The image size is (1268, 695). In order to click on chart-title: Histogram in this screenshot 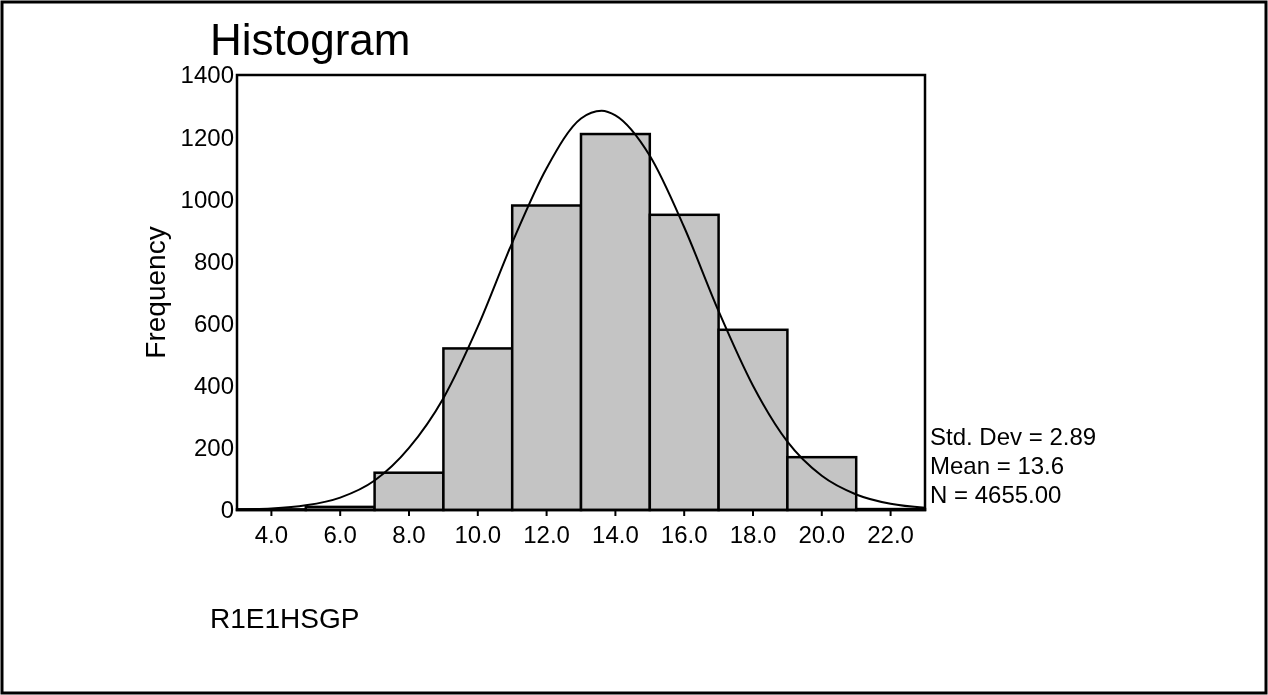, I will do `click(310, 39)`.